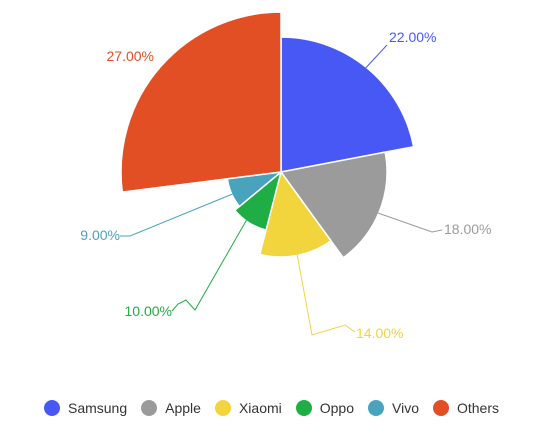  What do you see at coordinates (201, 102) in the screenshot?
I see `pie-slice-others` at bounding box center [201, 102].